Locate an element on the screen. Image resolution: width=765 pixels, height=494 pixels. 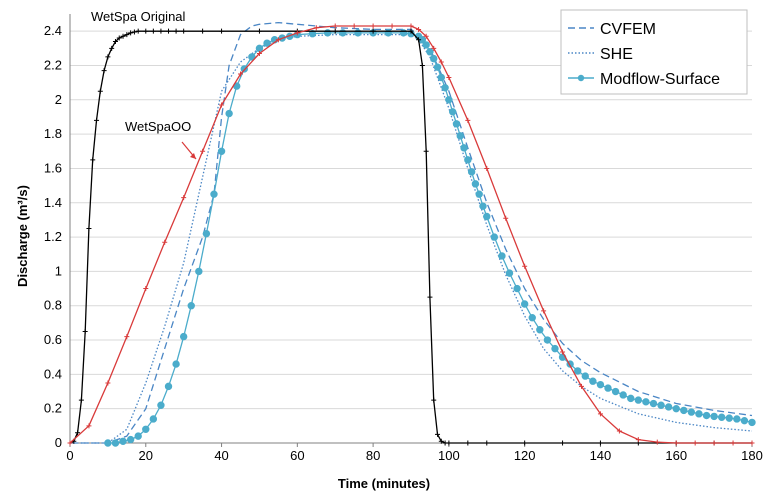
x-axis-title: Time (minutes) is located at coordinates (384, 483).